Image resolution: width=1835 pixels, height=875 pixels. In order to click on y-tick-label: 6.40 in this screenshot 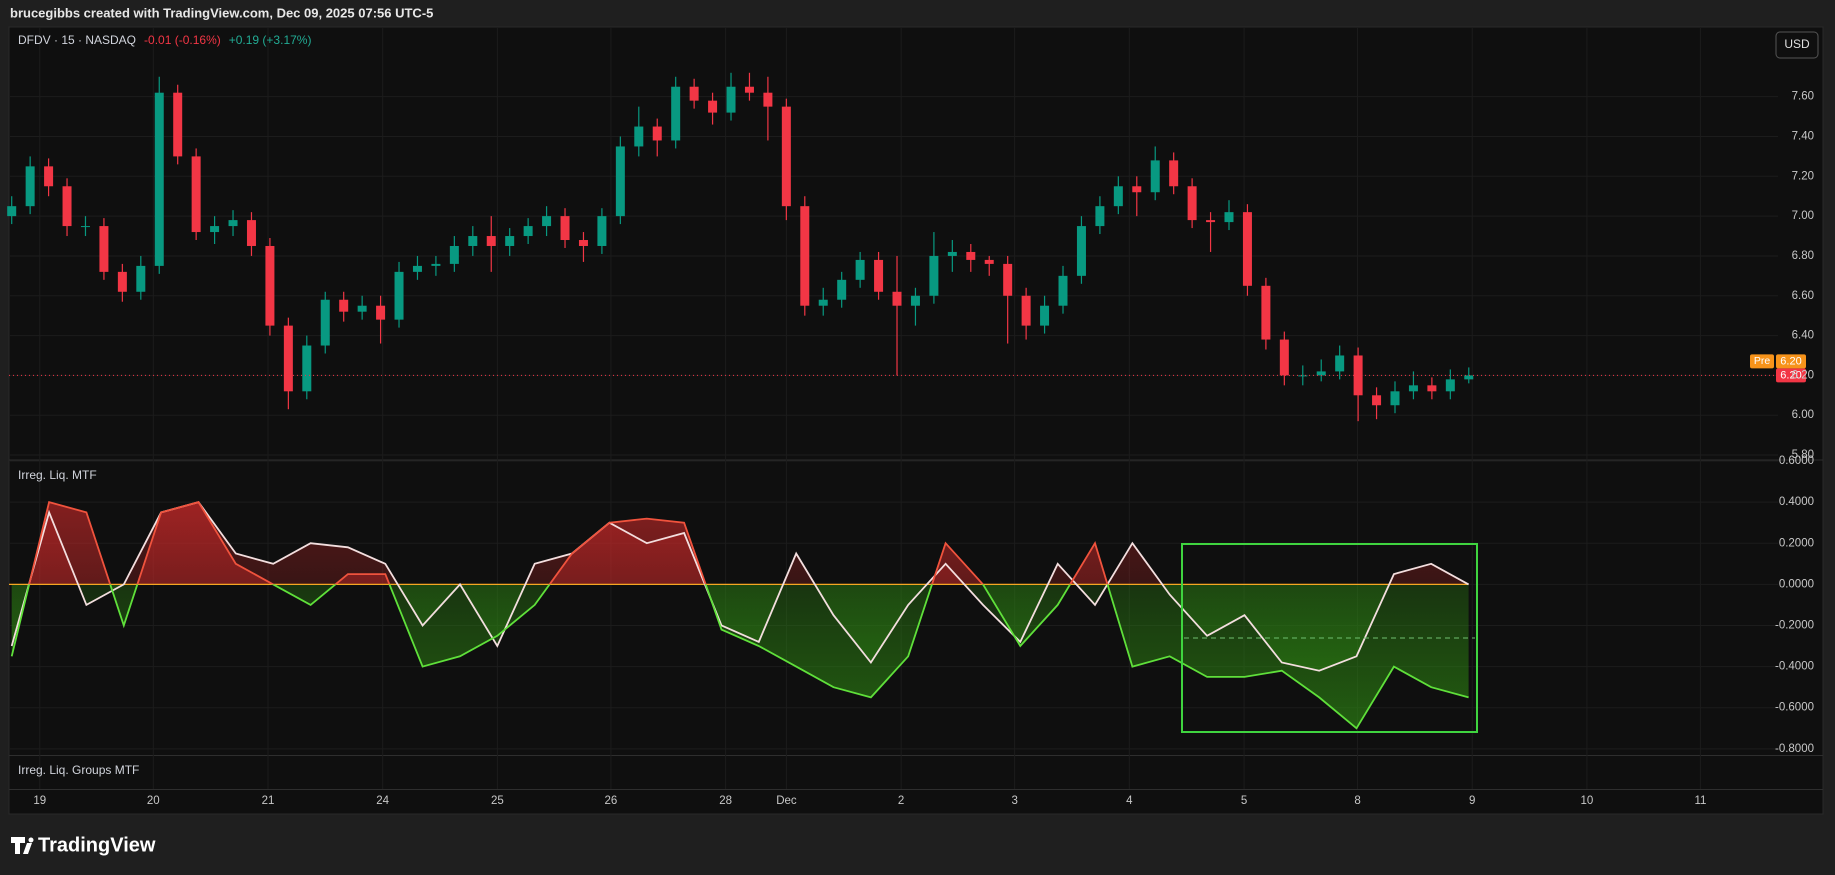, I will do `click(1803, 336)`.